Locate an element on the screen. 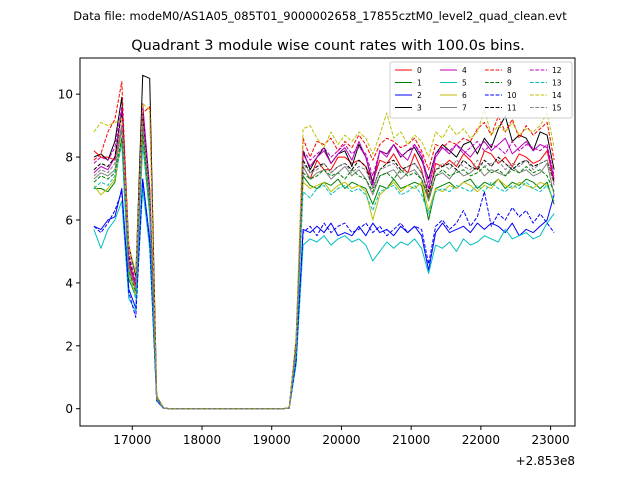  y-axis-ticks: 0 2 4 6 8 10 is located at coordinates (69, 252).